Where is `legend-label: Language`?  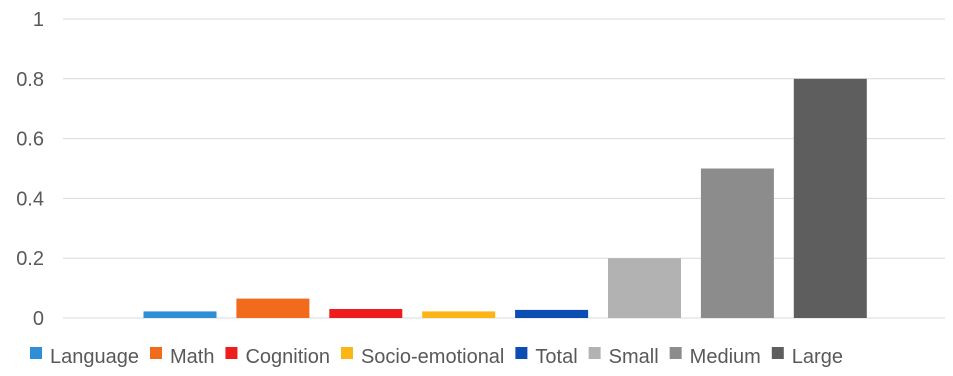
legend-label: Language is located at coordinates (94, 357).